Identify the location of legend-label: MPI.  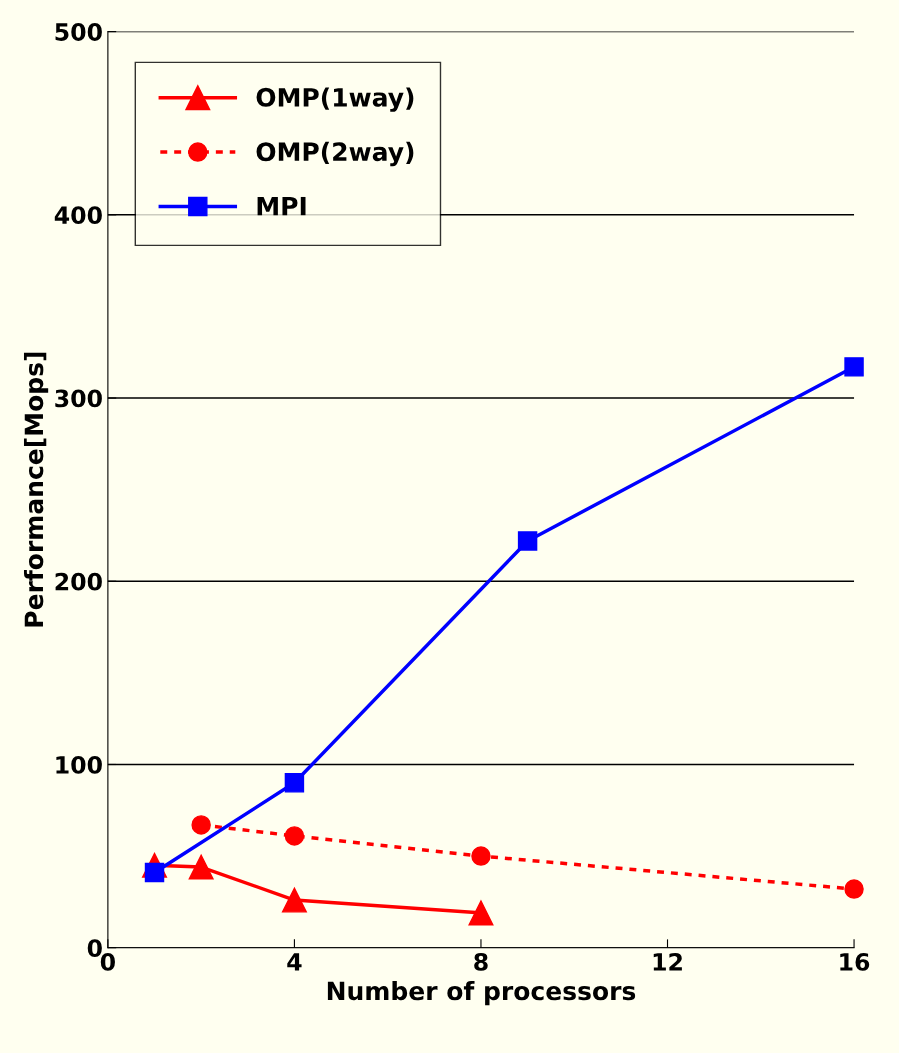
(281, 206).